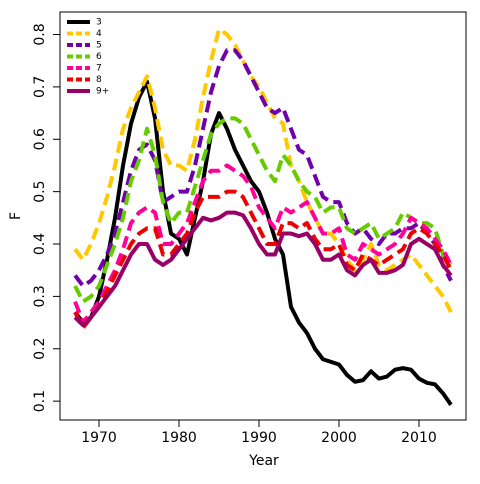  What do you see at coordinates (179, 438) in the screenshot?
I see `x-tick-label: 1980` at bounding box center [179, 438].